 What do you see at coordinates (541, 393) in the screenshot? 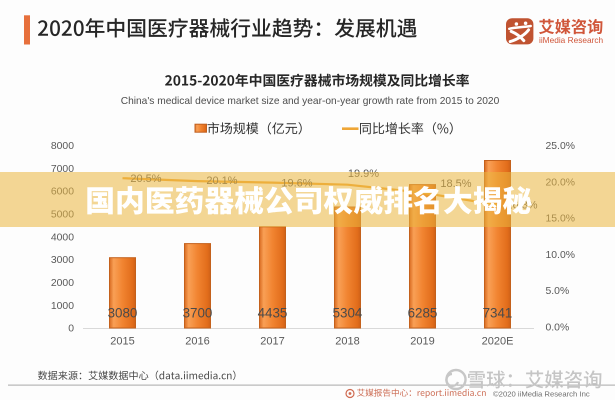
I see `svg-text: ©2020 iiMedia Research Inc` at bounding box center [541, 393].